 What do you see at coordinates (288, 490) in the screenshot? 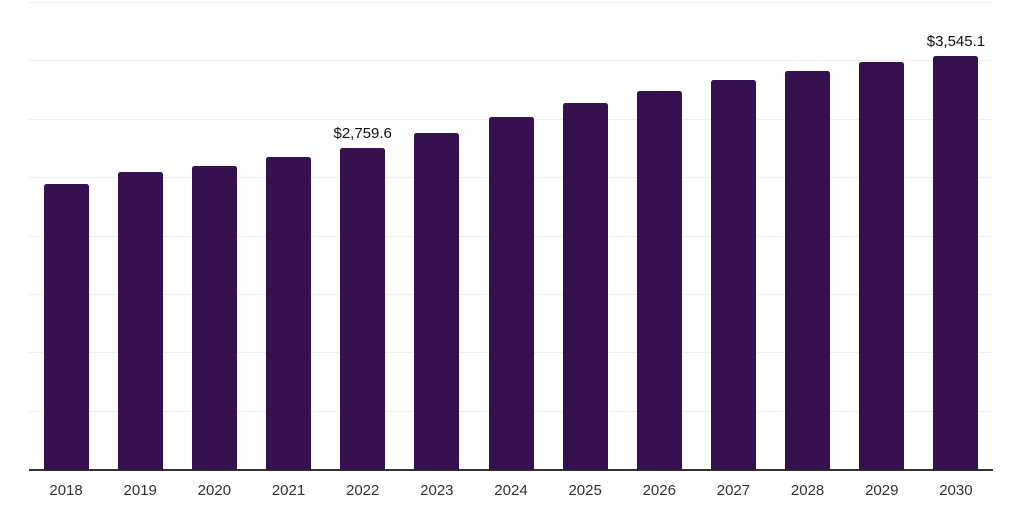
I see `x-tick-2021: 2021` at bounding box center [288, 490].